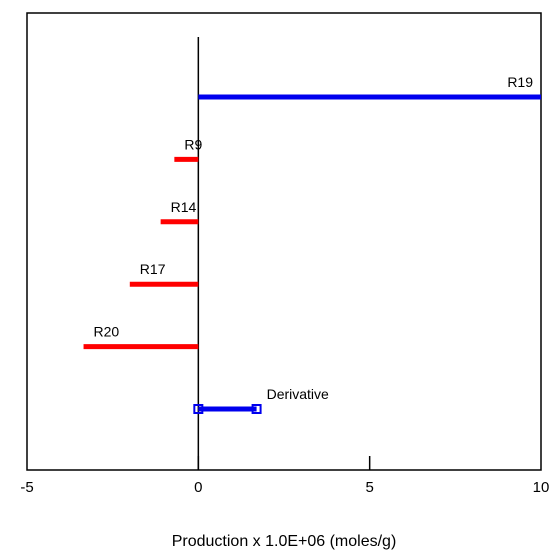 This screenshot has width=558, height=552. What do you see at coordinates (193, 144) in the screenshot?
I see `bar-label-r9: R9` at bounding box center [193, 144].